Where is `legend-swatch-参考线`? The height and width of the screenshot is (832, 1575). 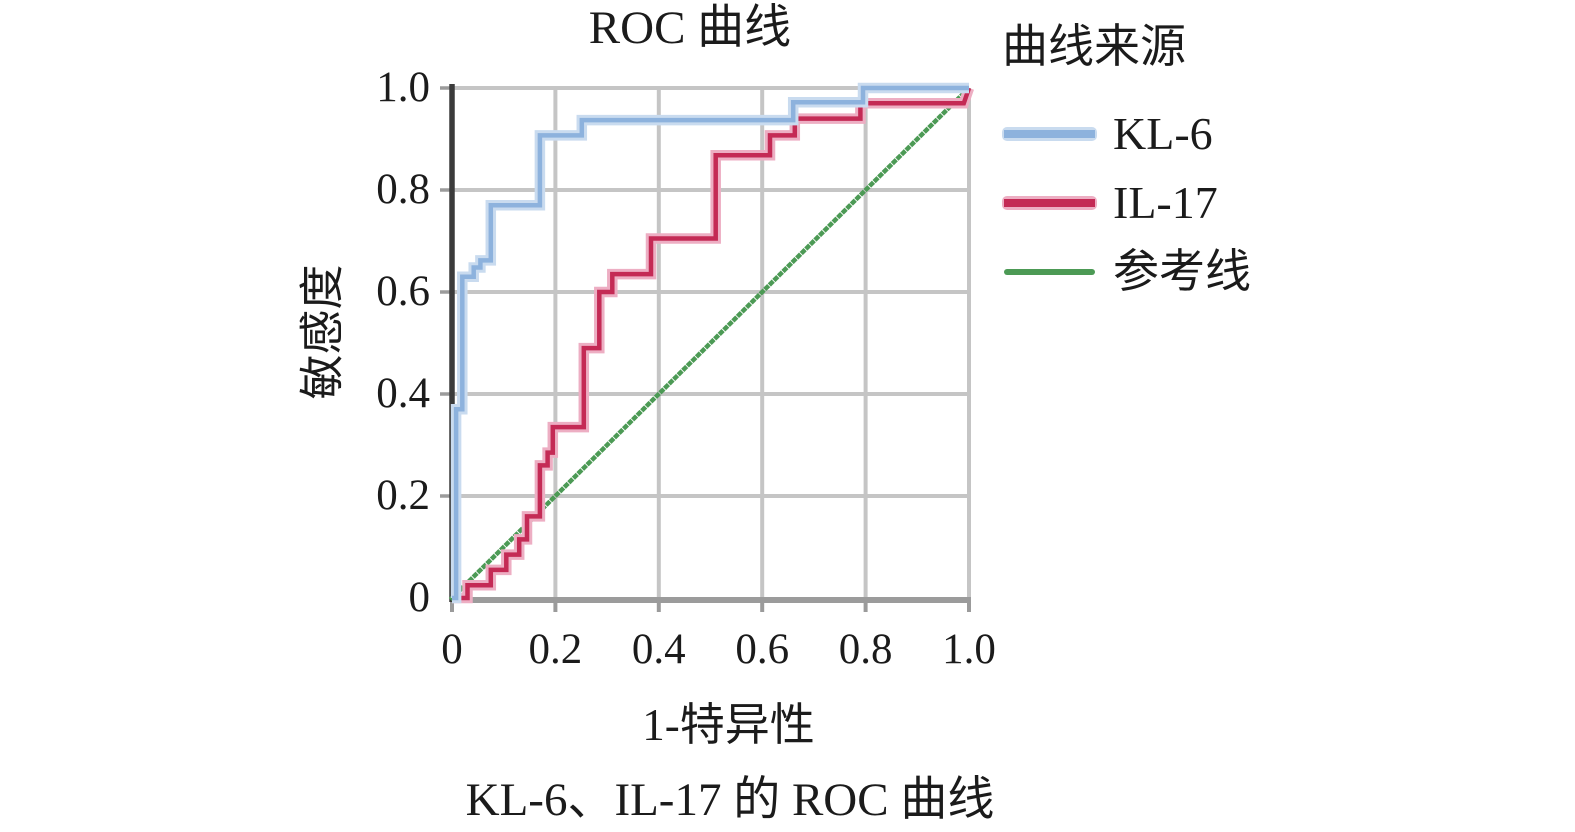 legend-swatch-参考线 is located at coordinates (1049, 272).